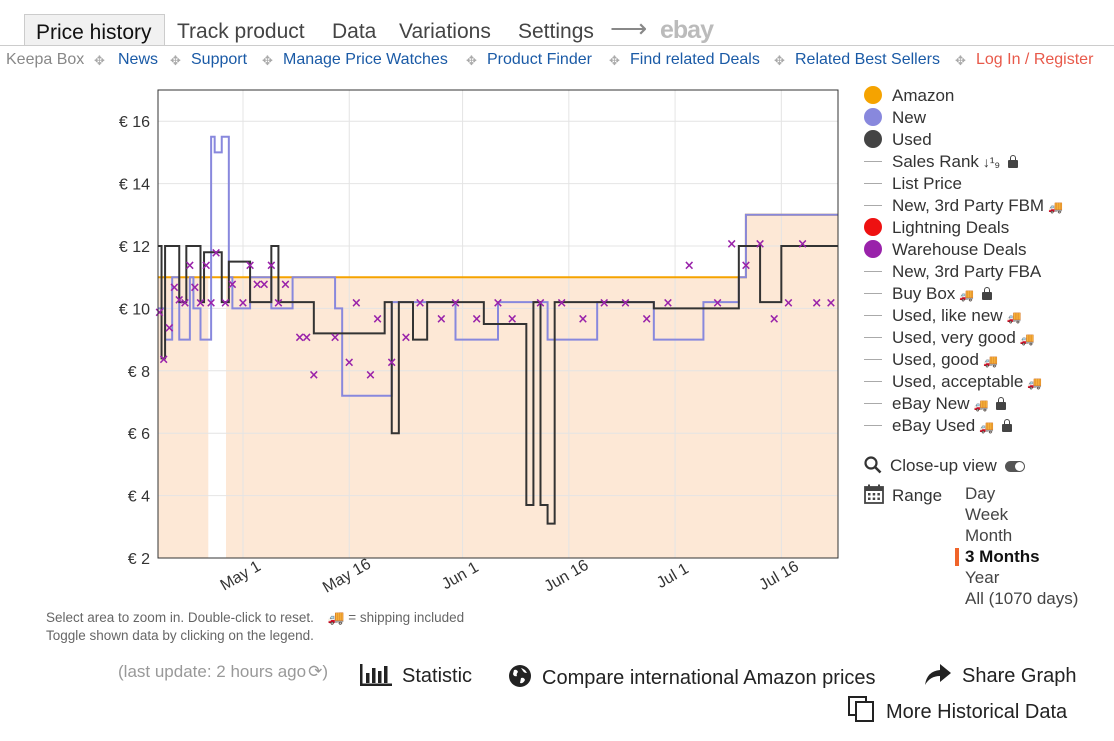 This screenshot has width=1114, height=741. I want to click on y-tick-label: € 14, so click(134, 185).